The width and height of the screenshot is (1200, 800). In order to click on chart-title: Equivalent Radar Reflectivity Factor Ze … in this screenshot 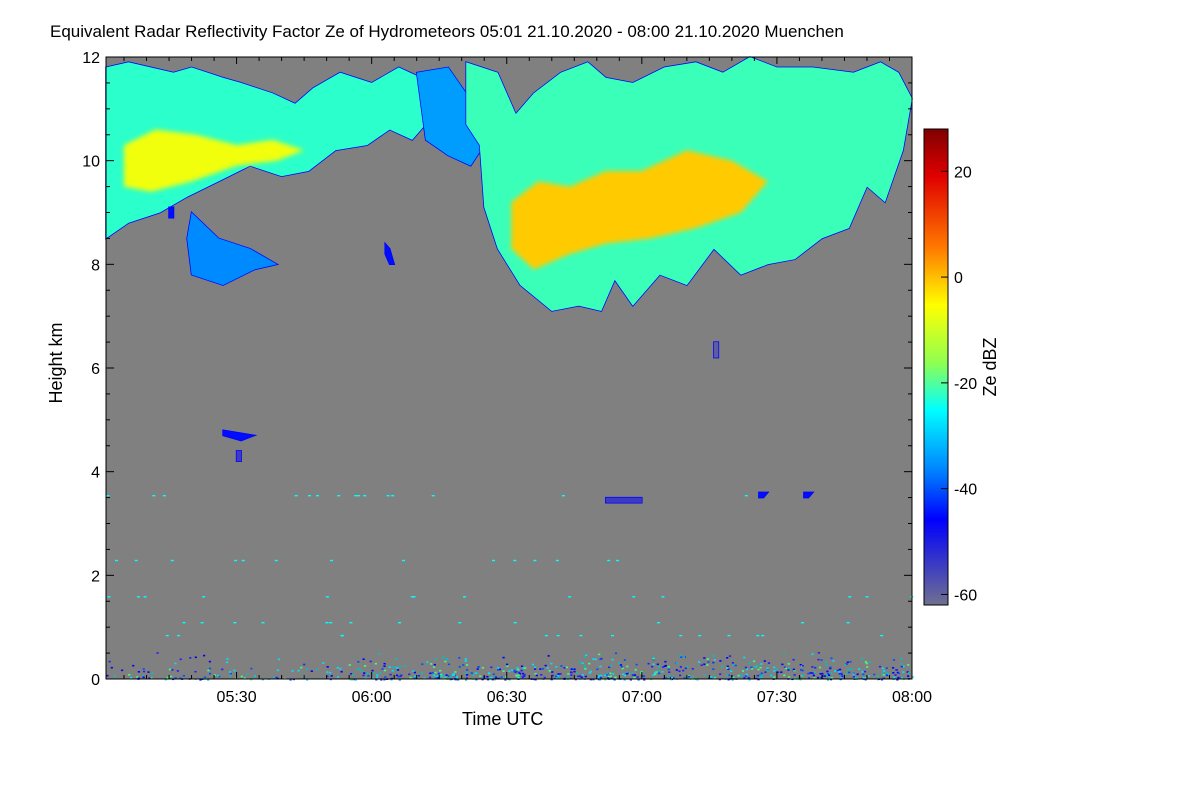, I will do `click(447, 31)`.